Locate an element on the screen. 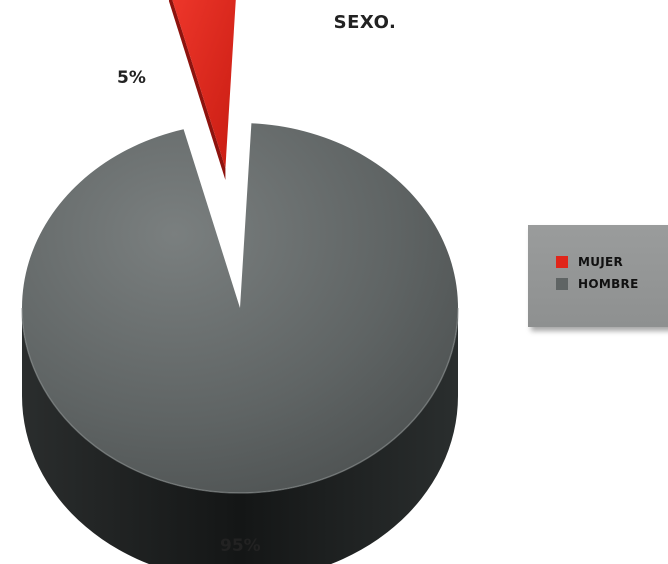  legend: MUJER HOMBRE is located at coordinates (598, 276).